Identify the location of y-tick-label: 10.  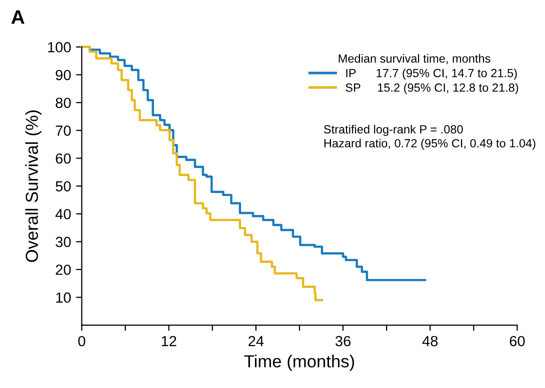
(63, 297).